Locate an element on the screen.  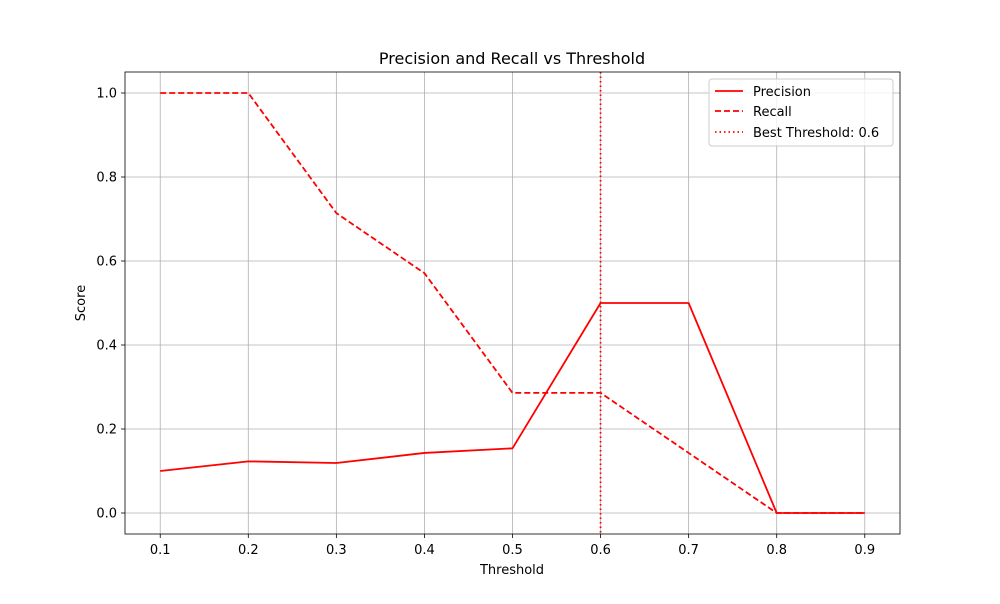
legend-threshold-label: Best Threshold: 0.6 is located at coordinates (816, 133).